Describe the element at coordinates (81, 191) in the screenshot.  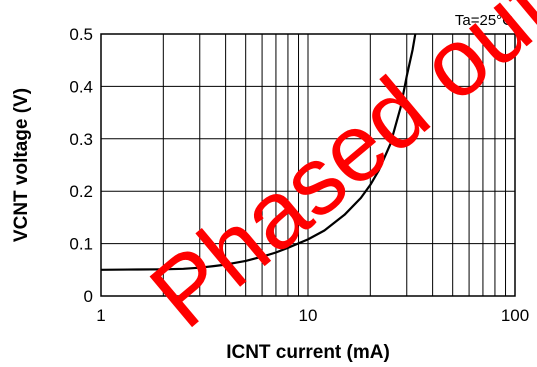
I see `y-tick-label: 0.2` at that location.